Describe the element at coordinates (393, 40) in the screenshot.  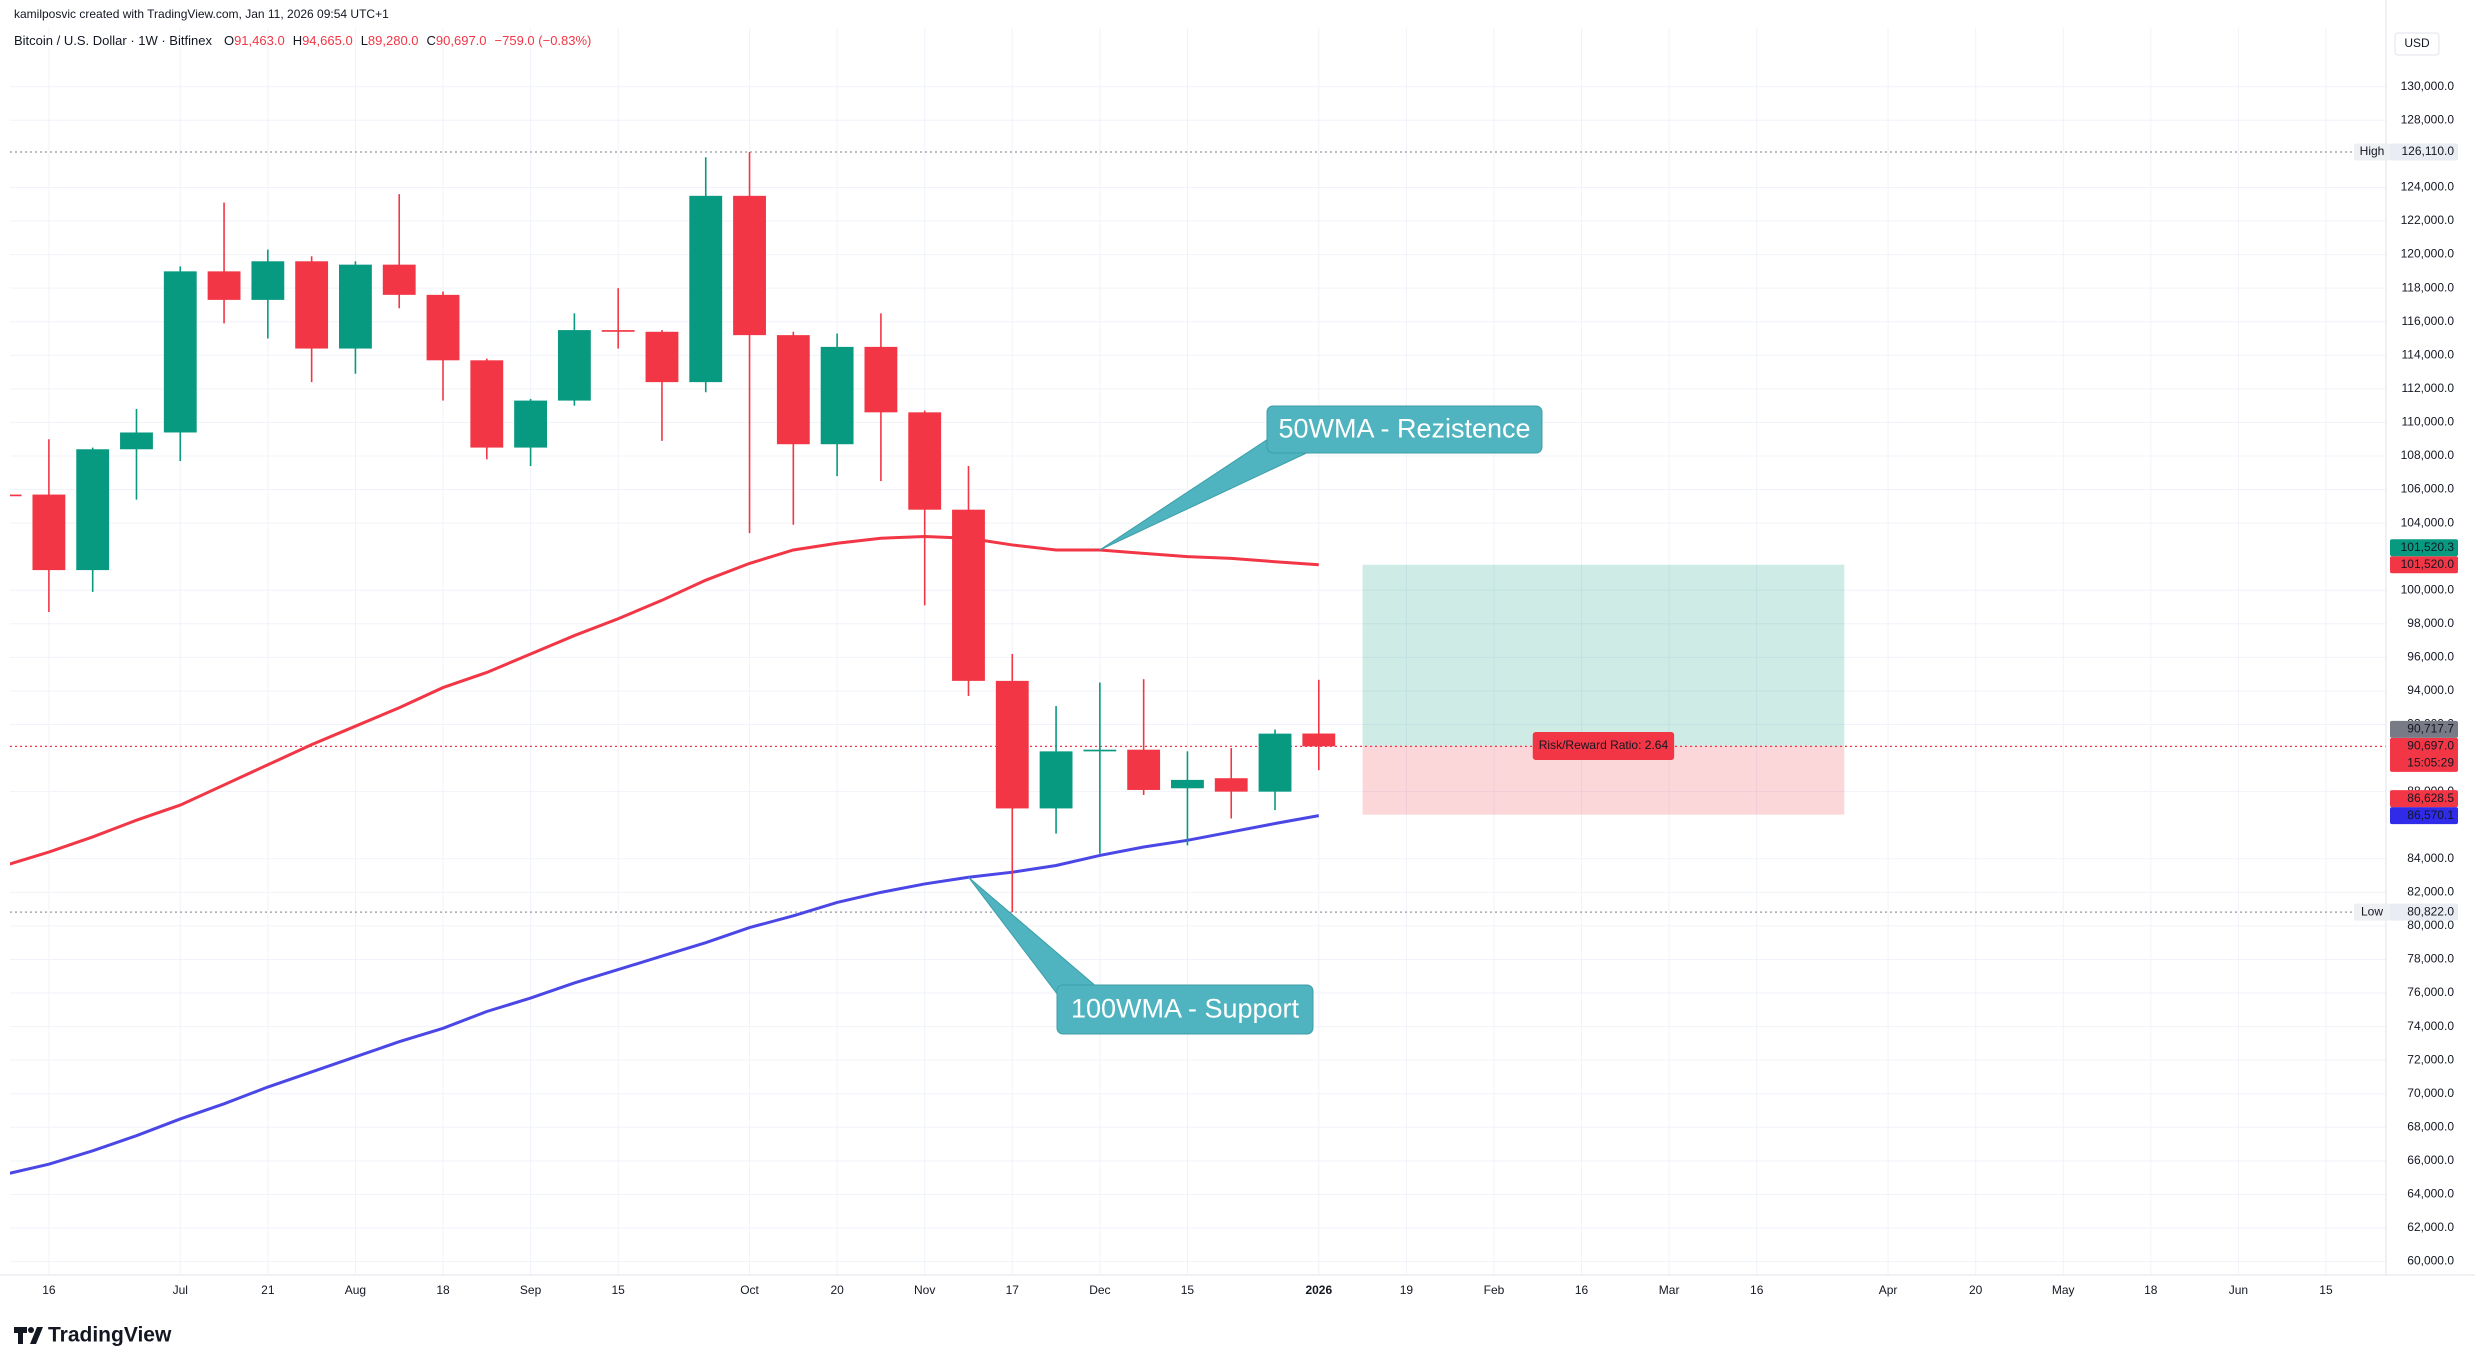
I see `legend-value: 89,280.0` at that location.